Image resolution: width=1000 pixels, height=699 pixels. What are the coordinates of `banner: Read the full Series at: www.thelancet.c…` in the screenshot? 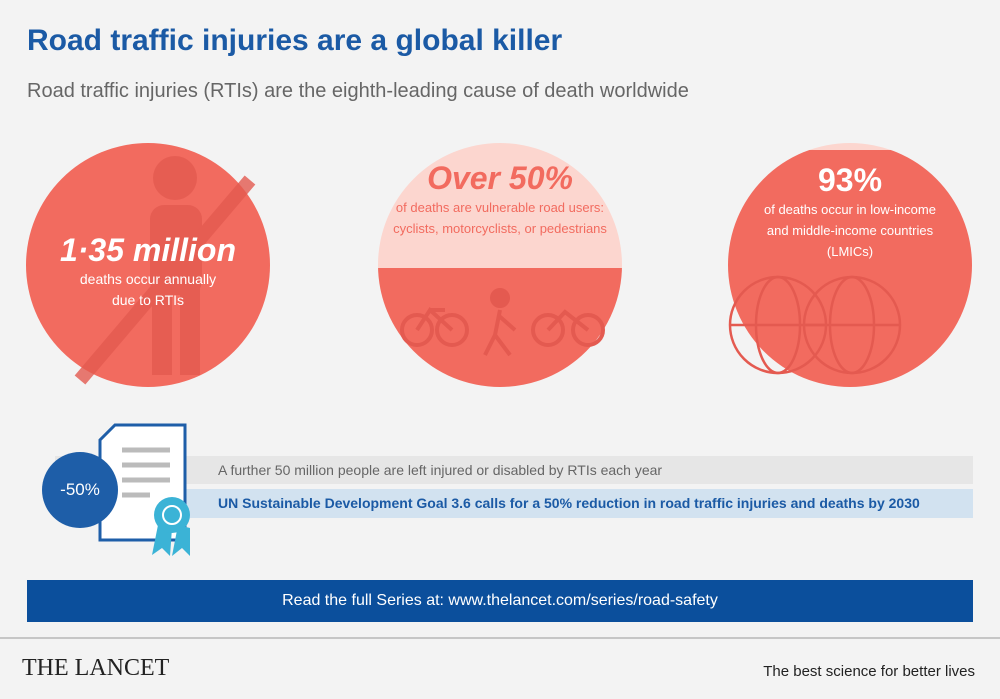 It's located at (500, 601).